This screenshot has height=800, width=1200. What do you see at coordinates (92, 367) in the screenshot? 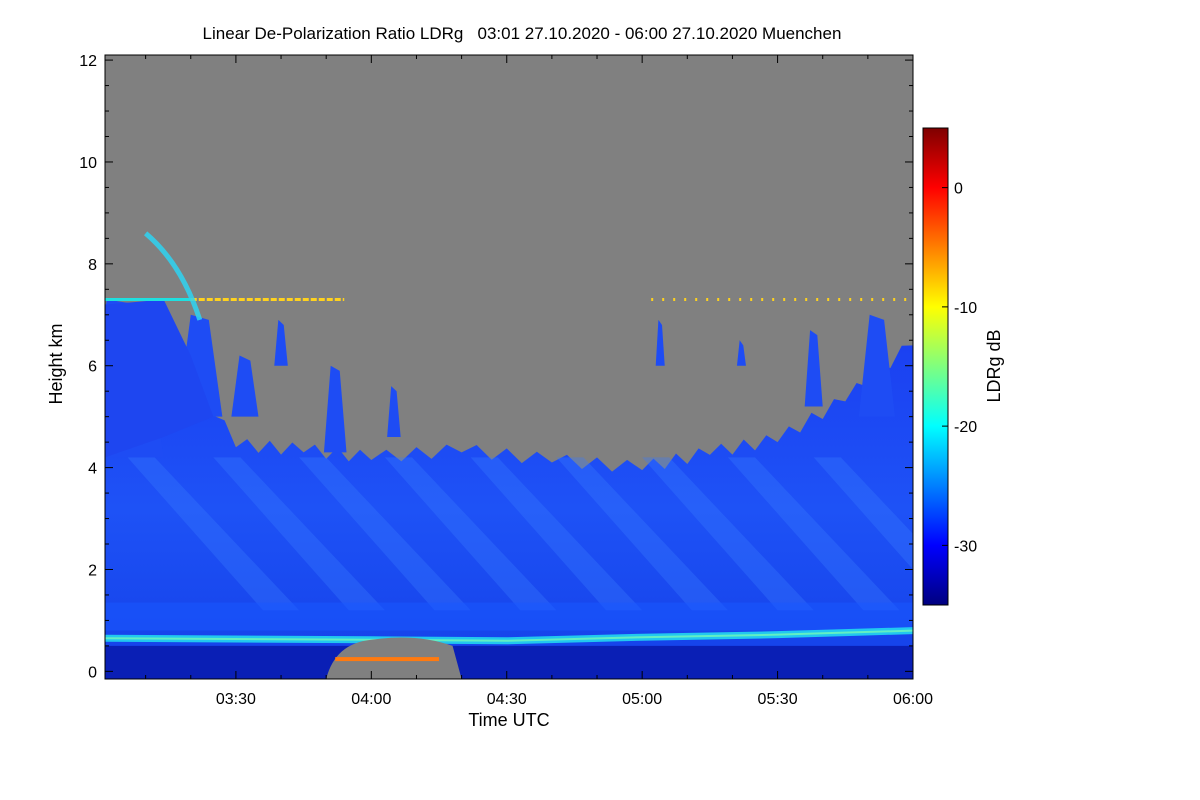
I see `y-tick-label: 6` at bounding box center [92, 367].